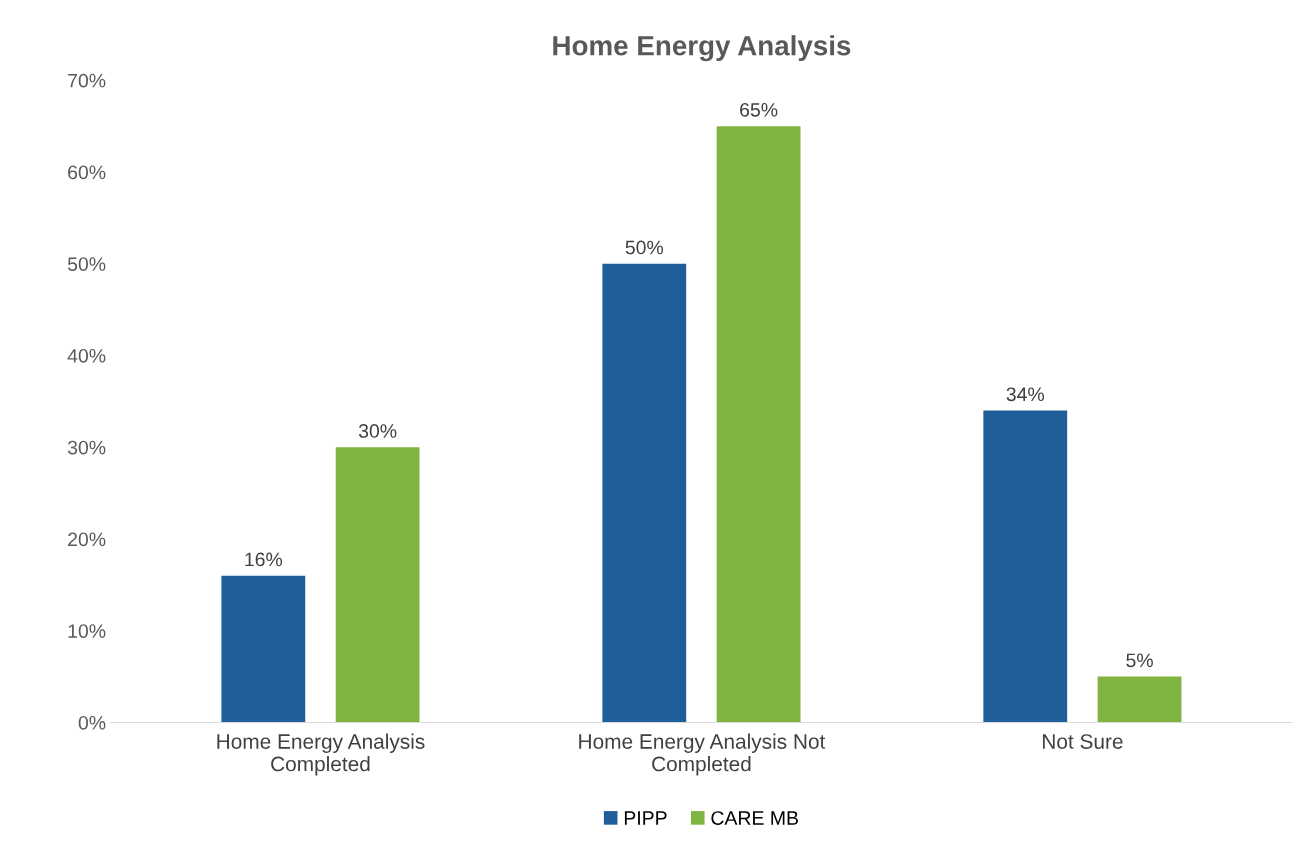  I want to click on y-tick-label: 10%, so click(87, 631).